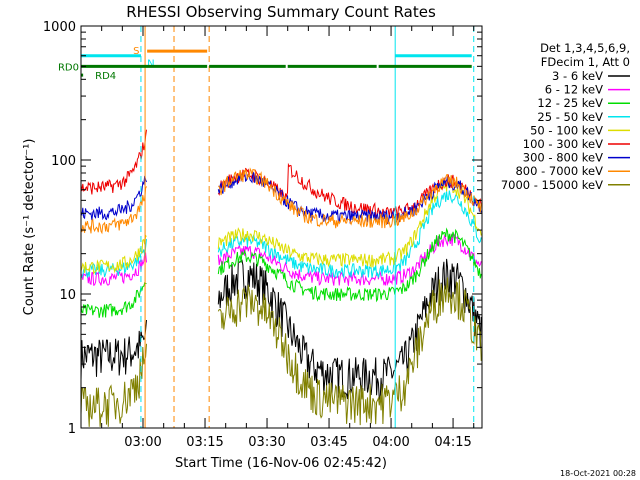 Image resolution: width=640 pixels, height=480 pixels. What do you see at coordinates (105, 76) in the screenshot?
I see `flag-label-rd4: RD4` at bounding box center [105, 76].